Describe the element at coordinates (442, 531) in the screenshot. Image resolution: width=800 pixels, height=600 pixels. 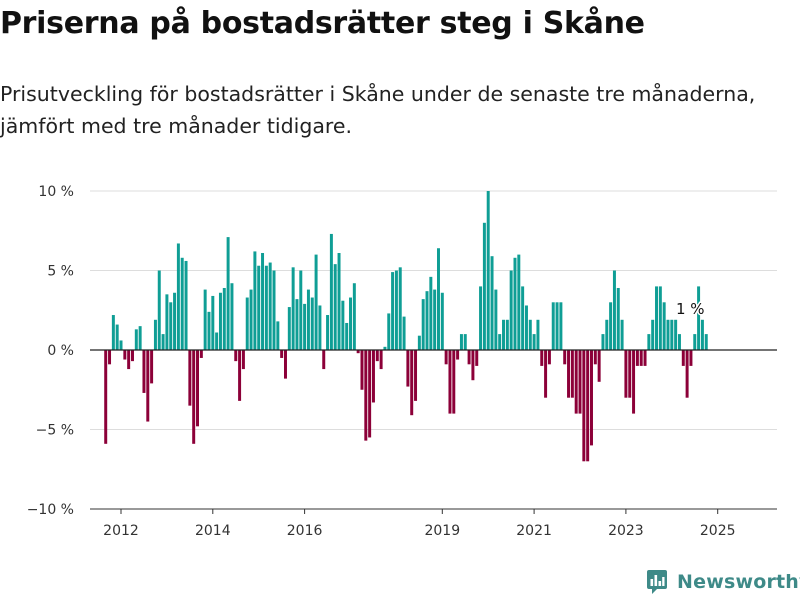
I see `x-tick-label: 2019` at that location.